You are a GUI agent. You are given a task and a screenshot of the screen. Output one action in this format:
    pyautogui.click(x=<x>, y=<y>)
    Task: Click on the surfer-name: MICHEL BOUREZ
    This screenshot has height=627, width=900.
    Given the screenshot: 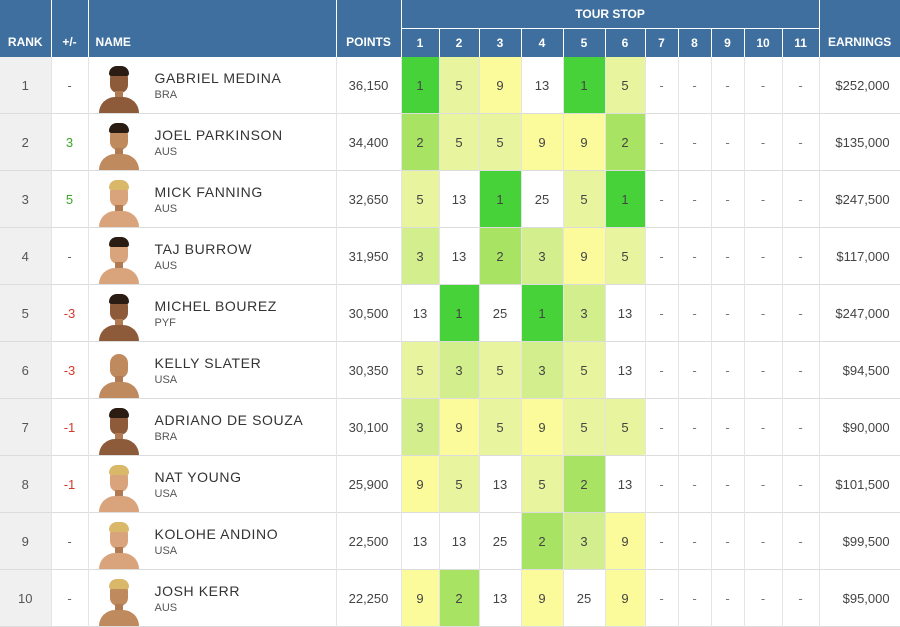 What is the action you would take?
    pyautogui.click(x=215, y=305)
    